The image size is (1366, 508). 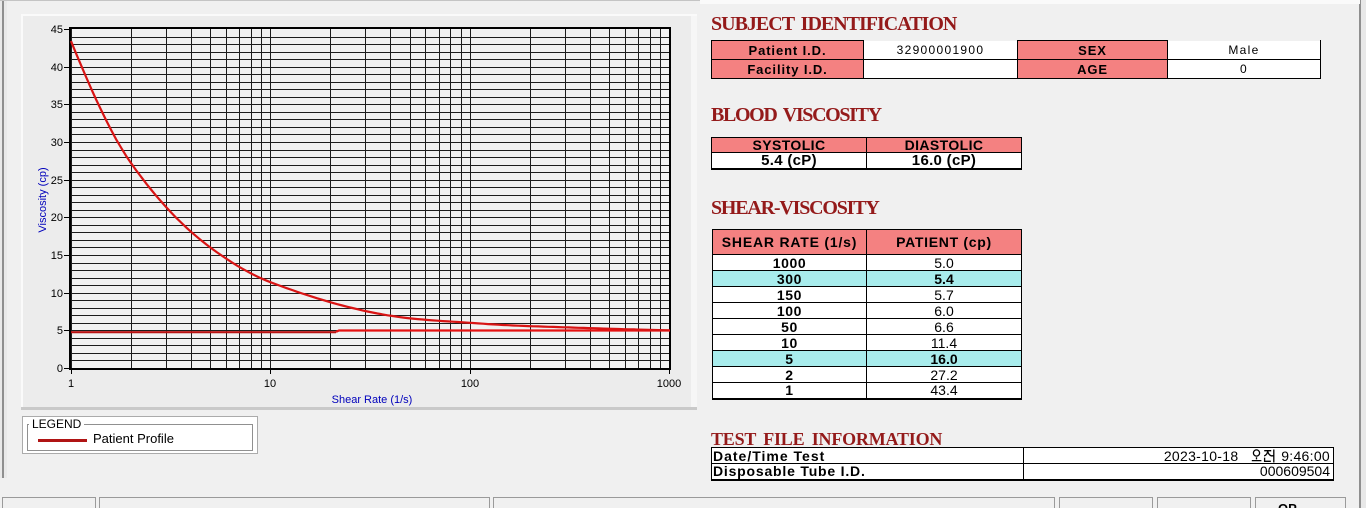 What do you see at coordinates (60, 369) in the screenshot?
I see `svg-text: 0` at bounding box center [60, 369].